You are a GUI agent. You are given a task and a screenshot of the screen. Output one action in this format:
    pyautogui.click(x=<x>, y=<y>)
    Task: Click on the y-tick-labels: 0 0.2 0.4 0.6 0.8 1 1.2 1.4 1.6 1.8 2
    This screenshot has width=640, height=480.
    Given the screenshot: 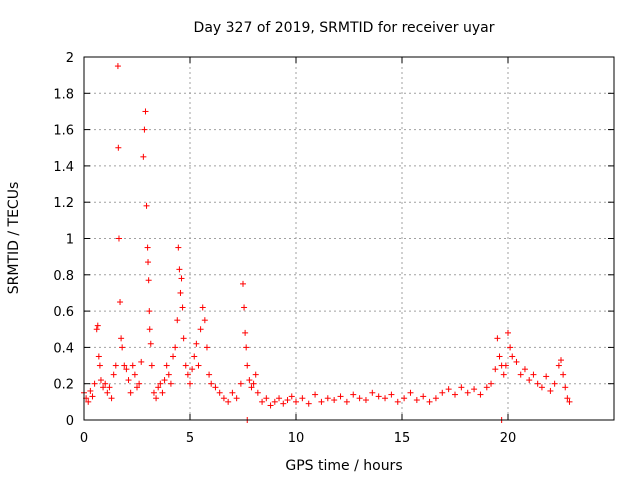 What is the action you would take?
    pyautogui.click(x=63, y=240)
    